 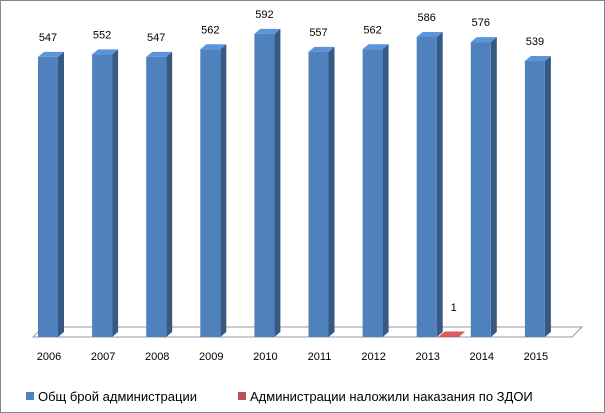 What do you see at coordinates (535, 42) in the screenshot?
I see `data-label: 539` at bounding box center [535, 42].